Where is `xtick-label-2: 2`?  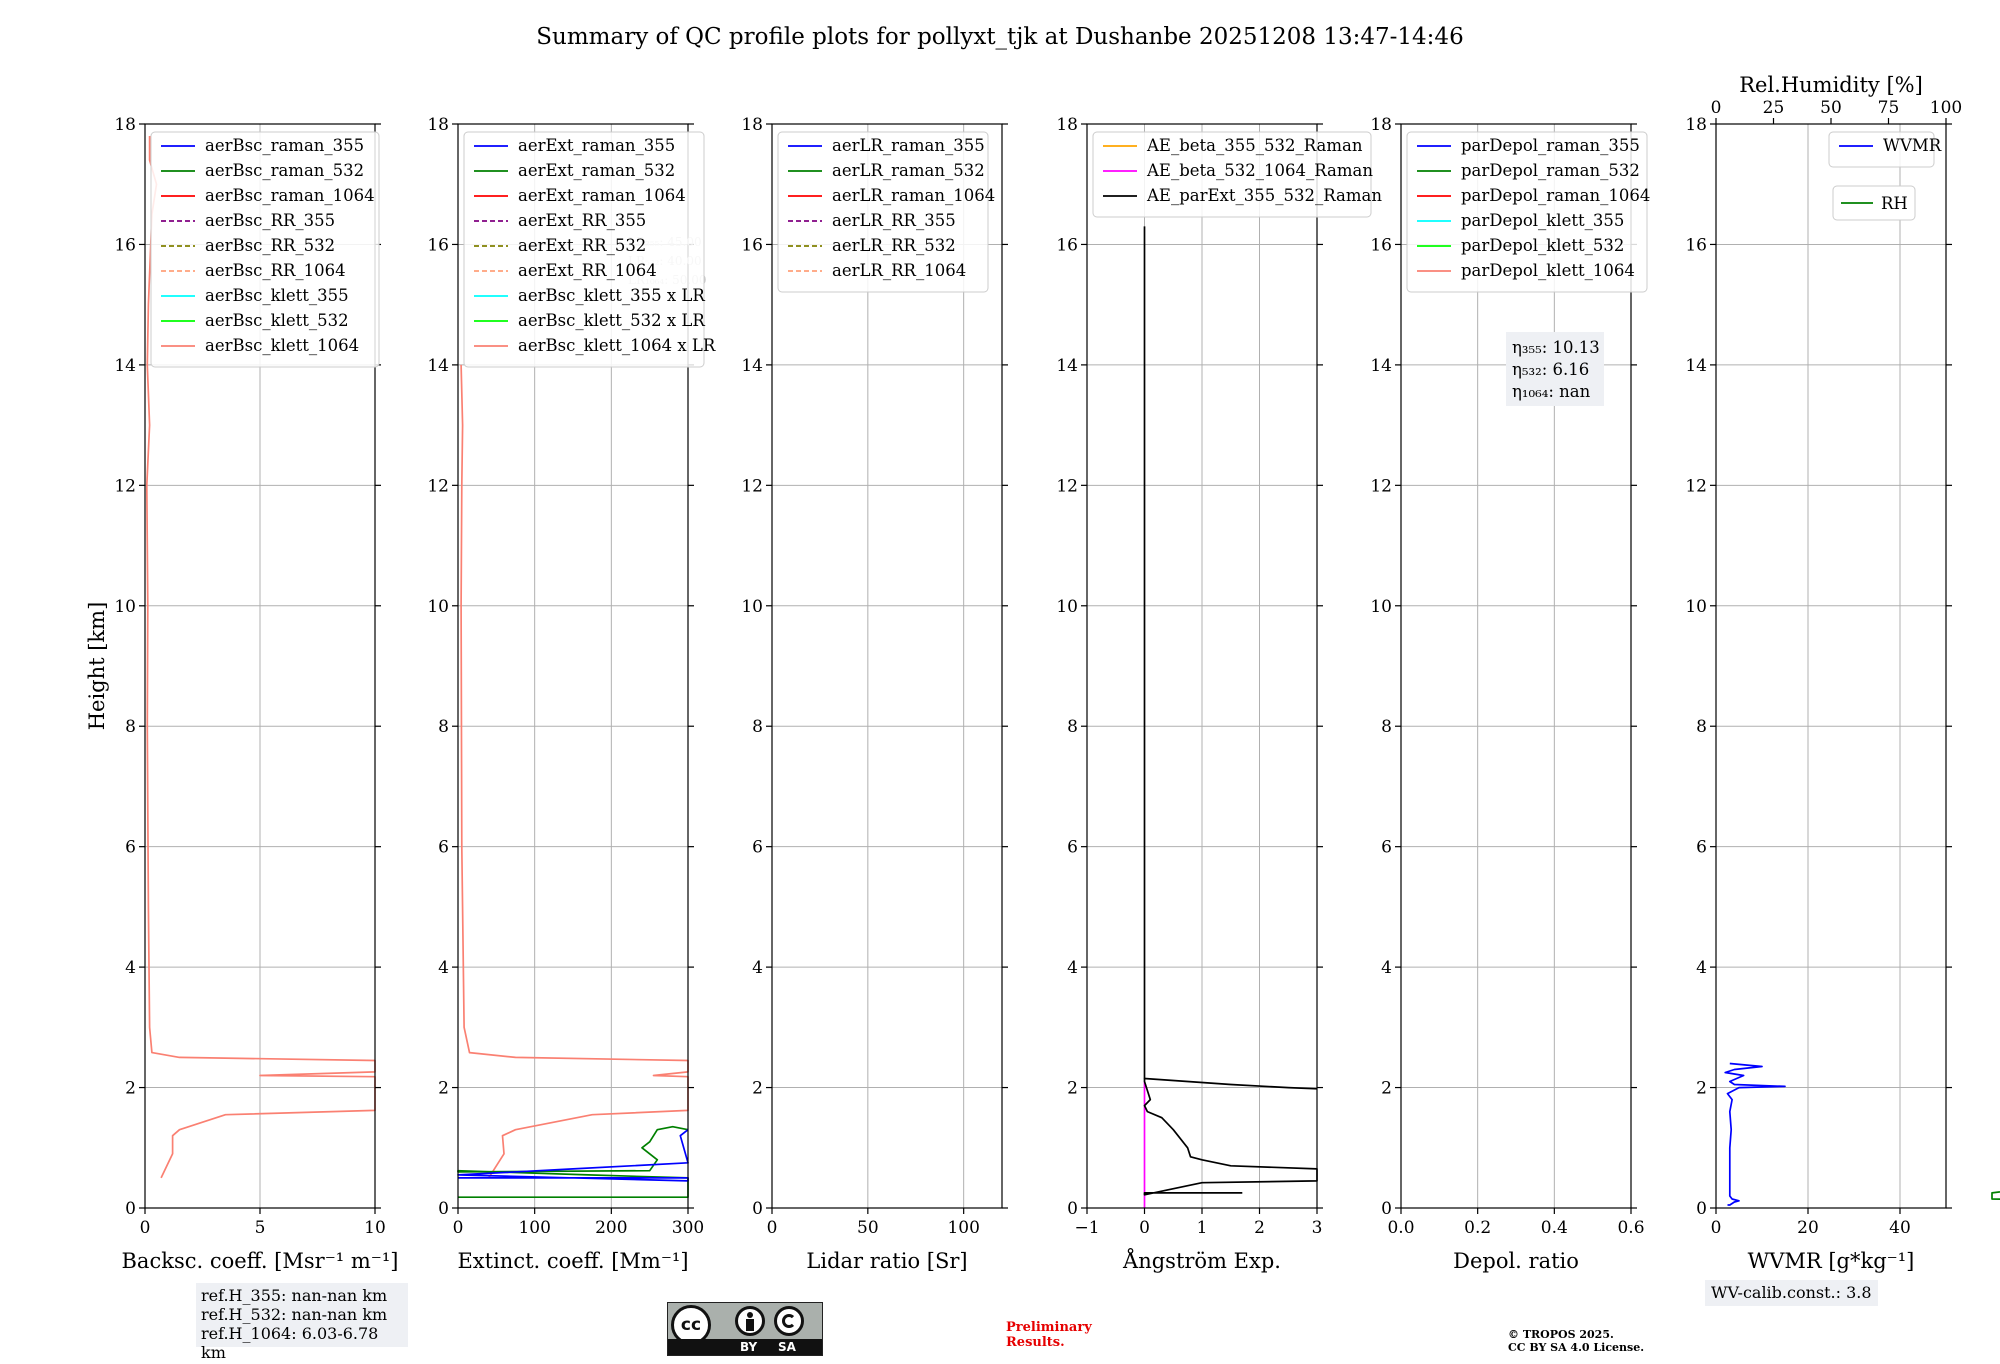
xtick-label-2: 2 is located at coordinates (1259, 1228).